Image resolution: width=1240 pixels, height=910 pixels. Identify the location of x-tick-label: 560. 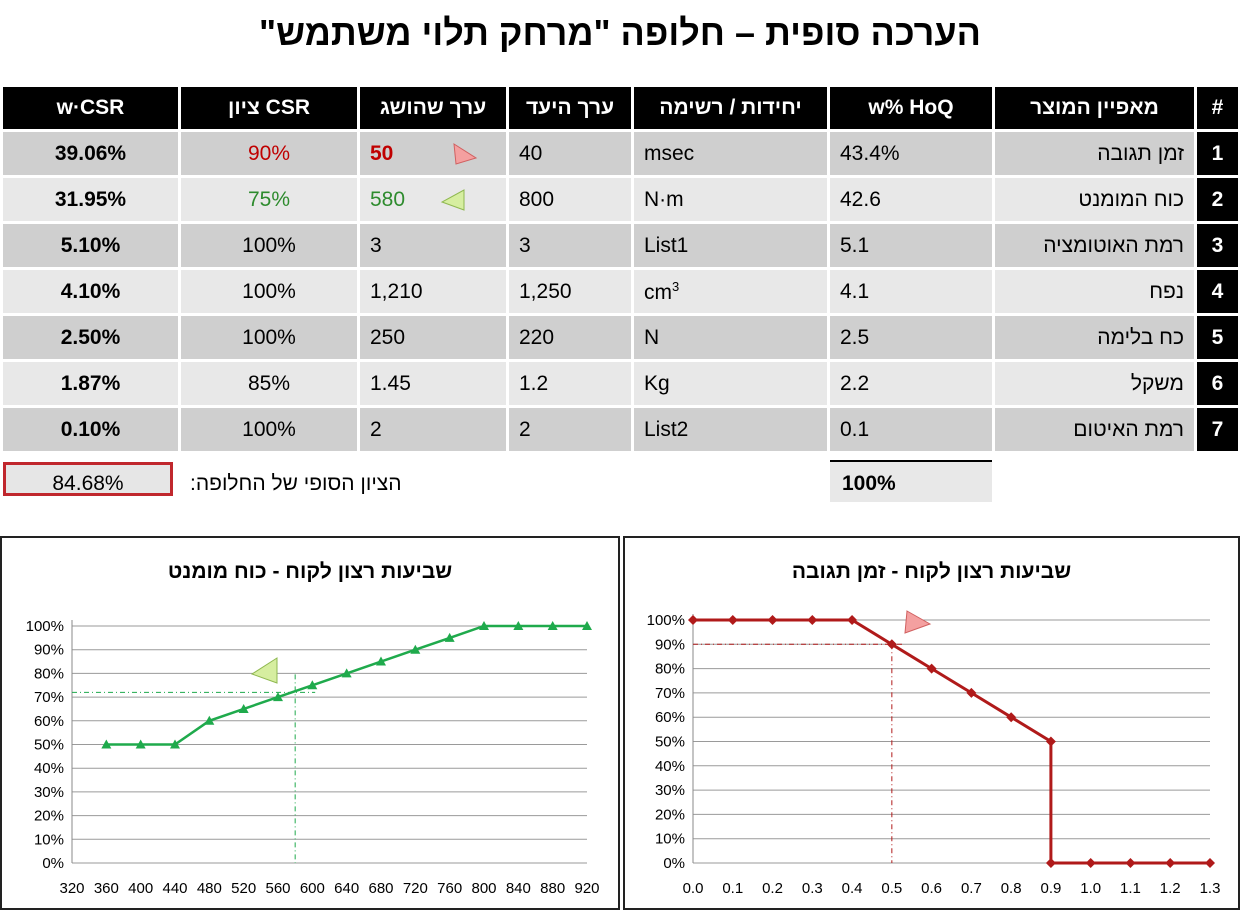
(277, 888).